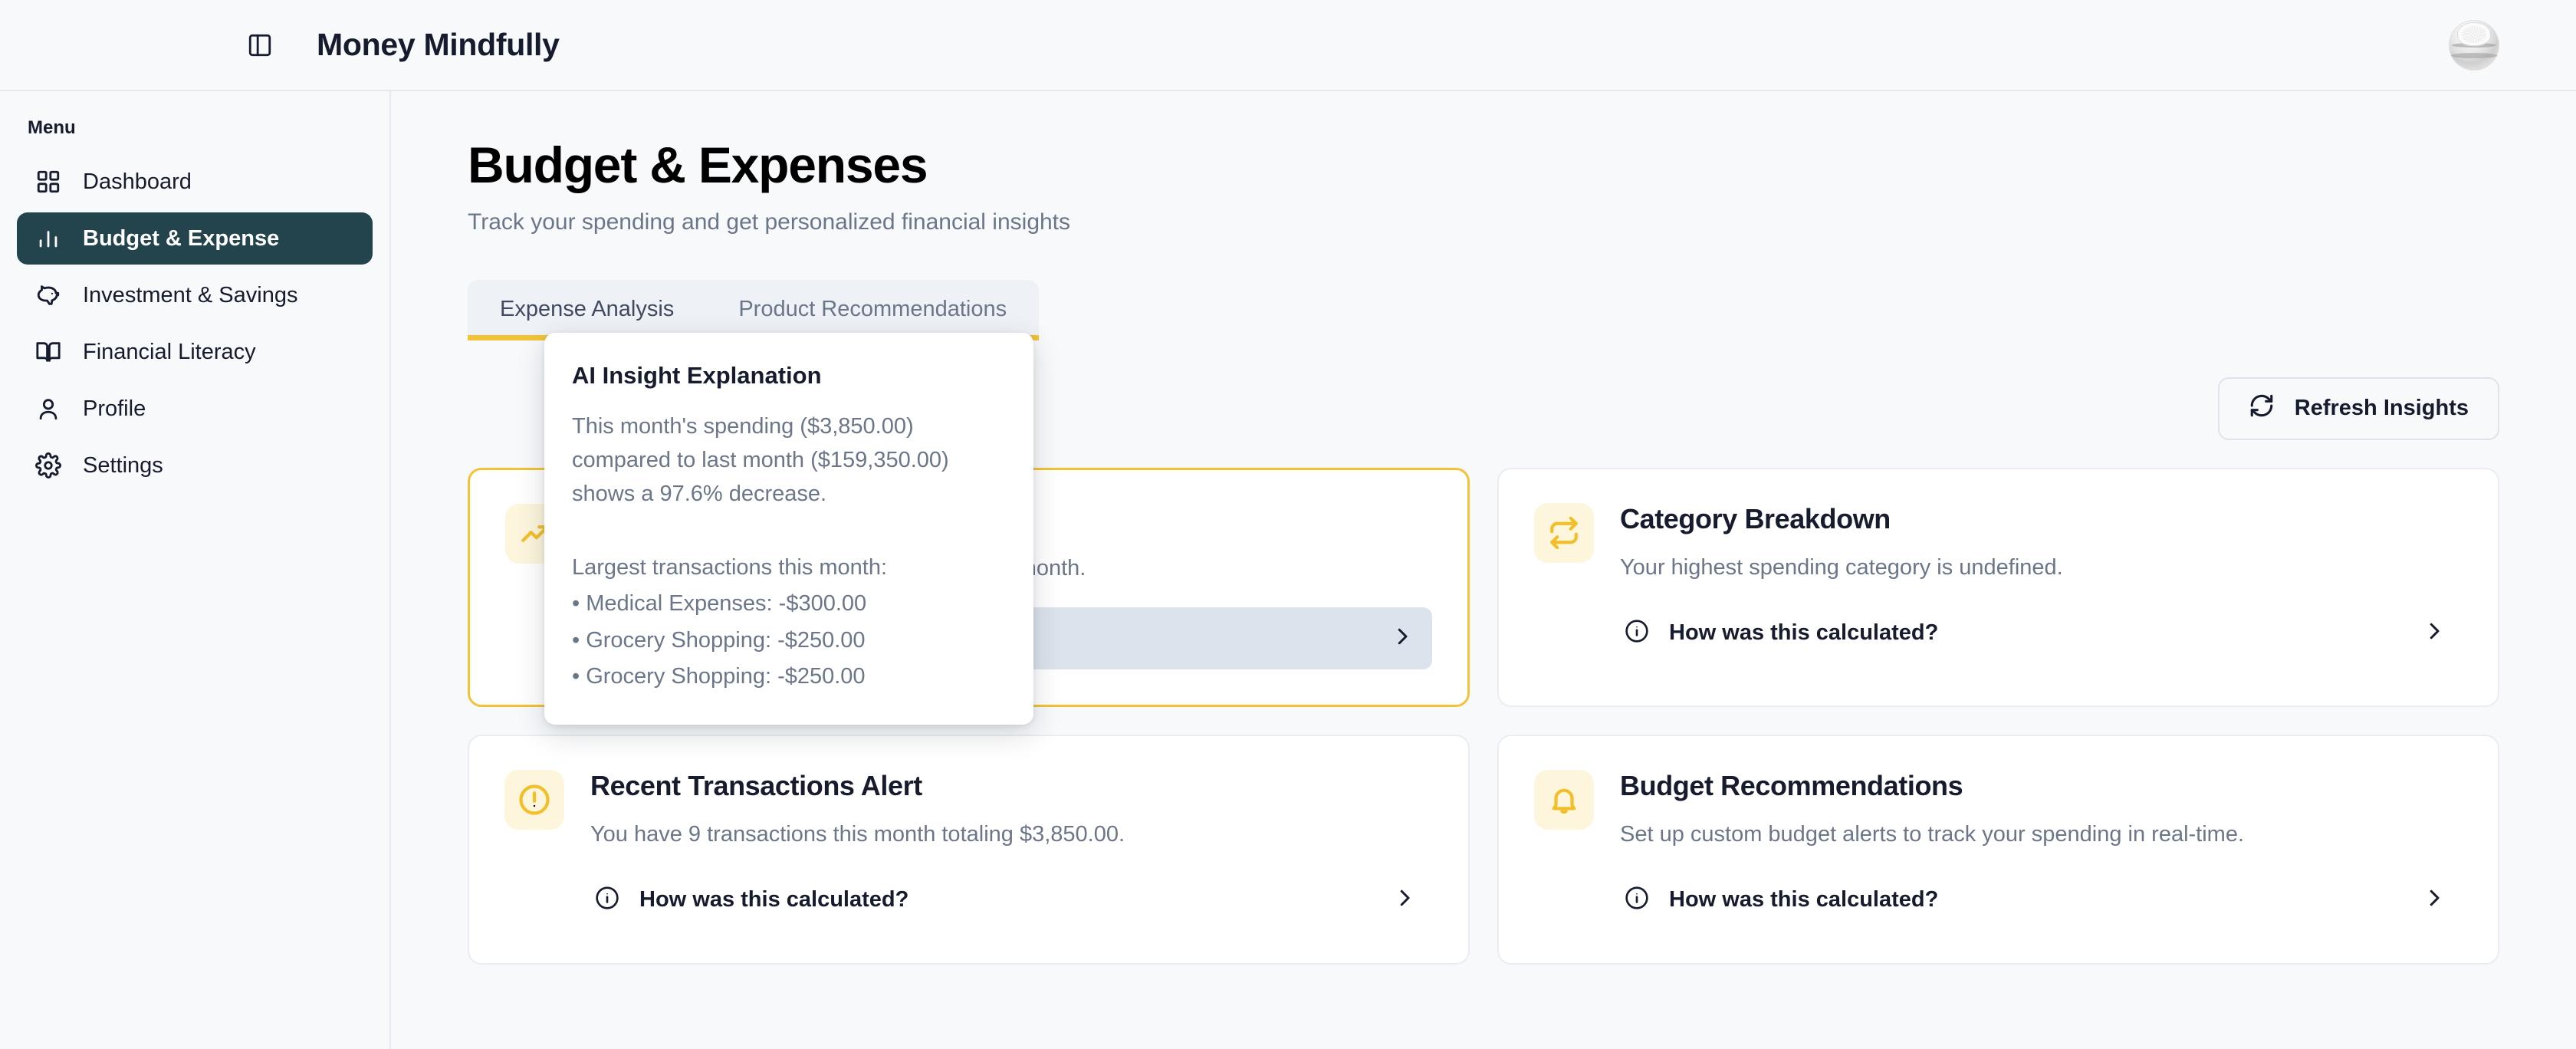 The height and width of the screenshot is (1049, 2576). What do you see at coordinates (534, 799) in the screenshot?
I see `alert-circle-icon` at bounding box center [534, 799].